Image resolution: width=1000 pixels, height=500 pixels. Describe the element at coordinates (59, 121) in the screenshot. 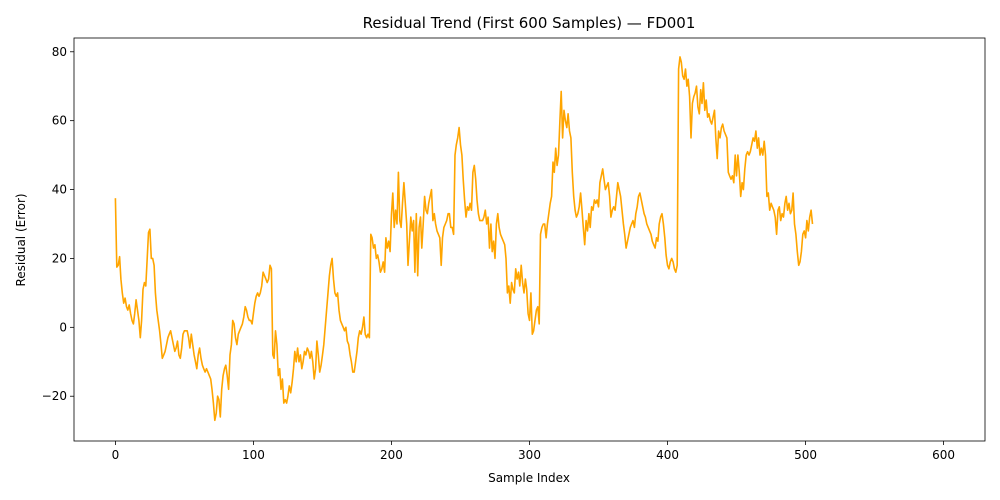

I see `y-tick-label: 60` at that location.